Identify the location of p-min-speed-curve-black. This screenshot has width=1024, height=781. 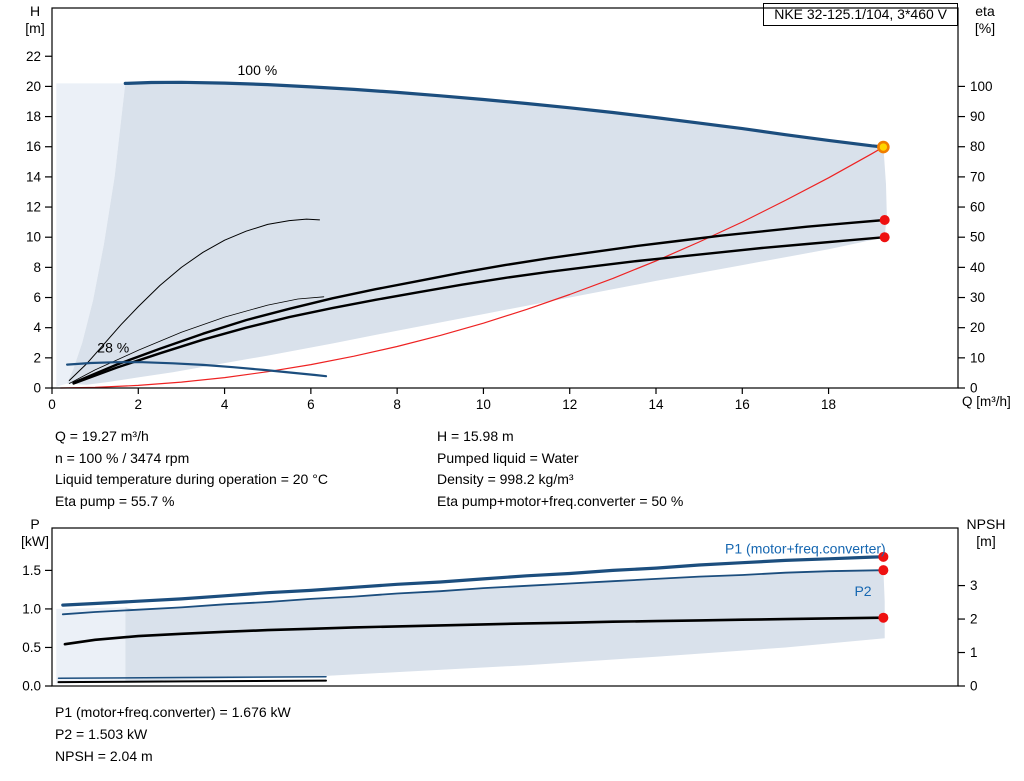
(192, 681).